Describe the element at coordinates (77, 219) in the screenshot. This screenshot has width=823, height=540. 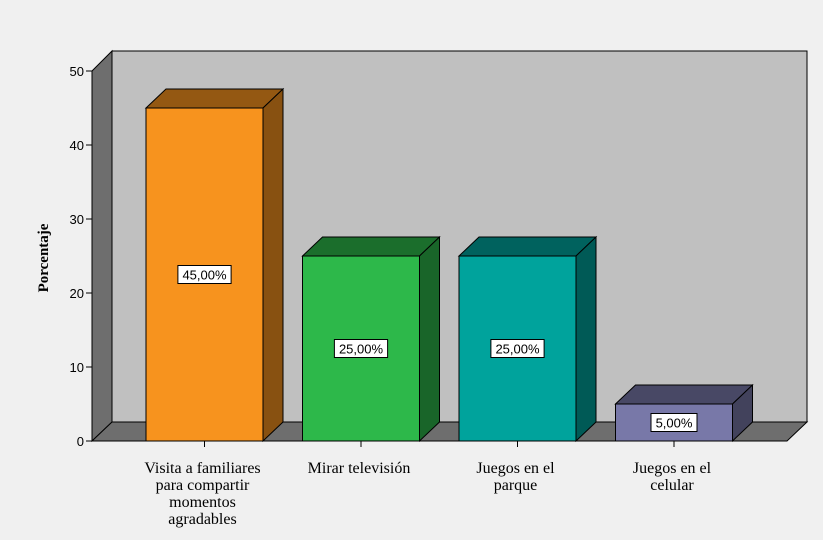
I see `y-tick-label: 30` at that location.